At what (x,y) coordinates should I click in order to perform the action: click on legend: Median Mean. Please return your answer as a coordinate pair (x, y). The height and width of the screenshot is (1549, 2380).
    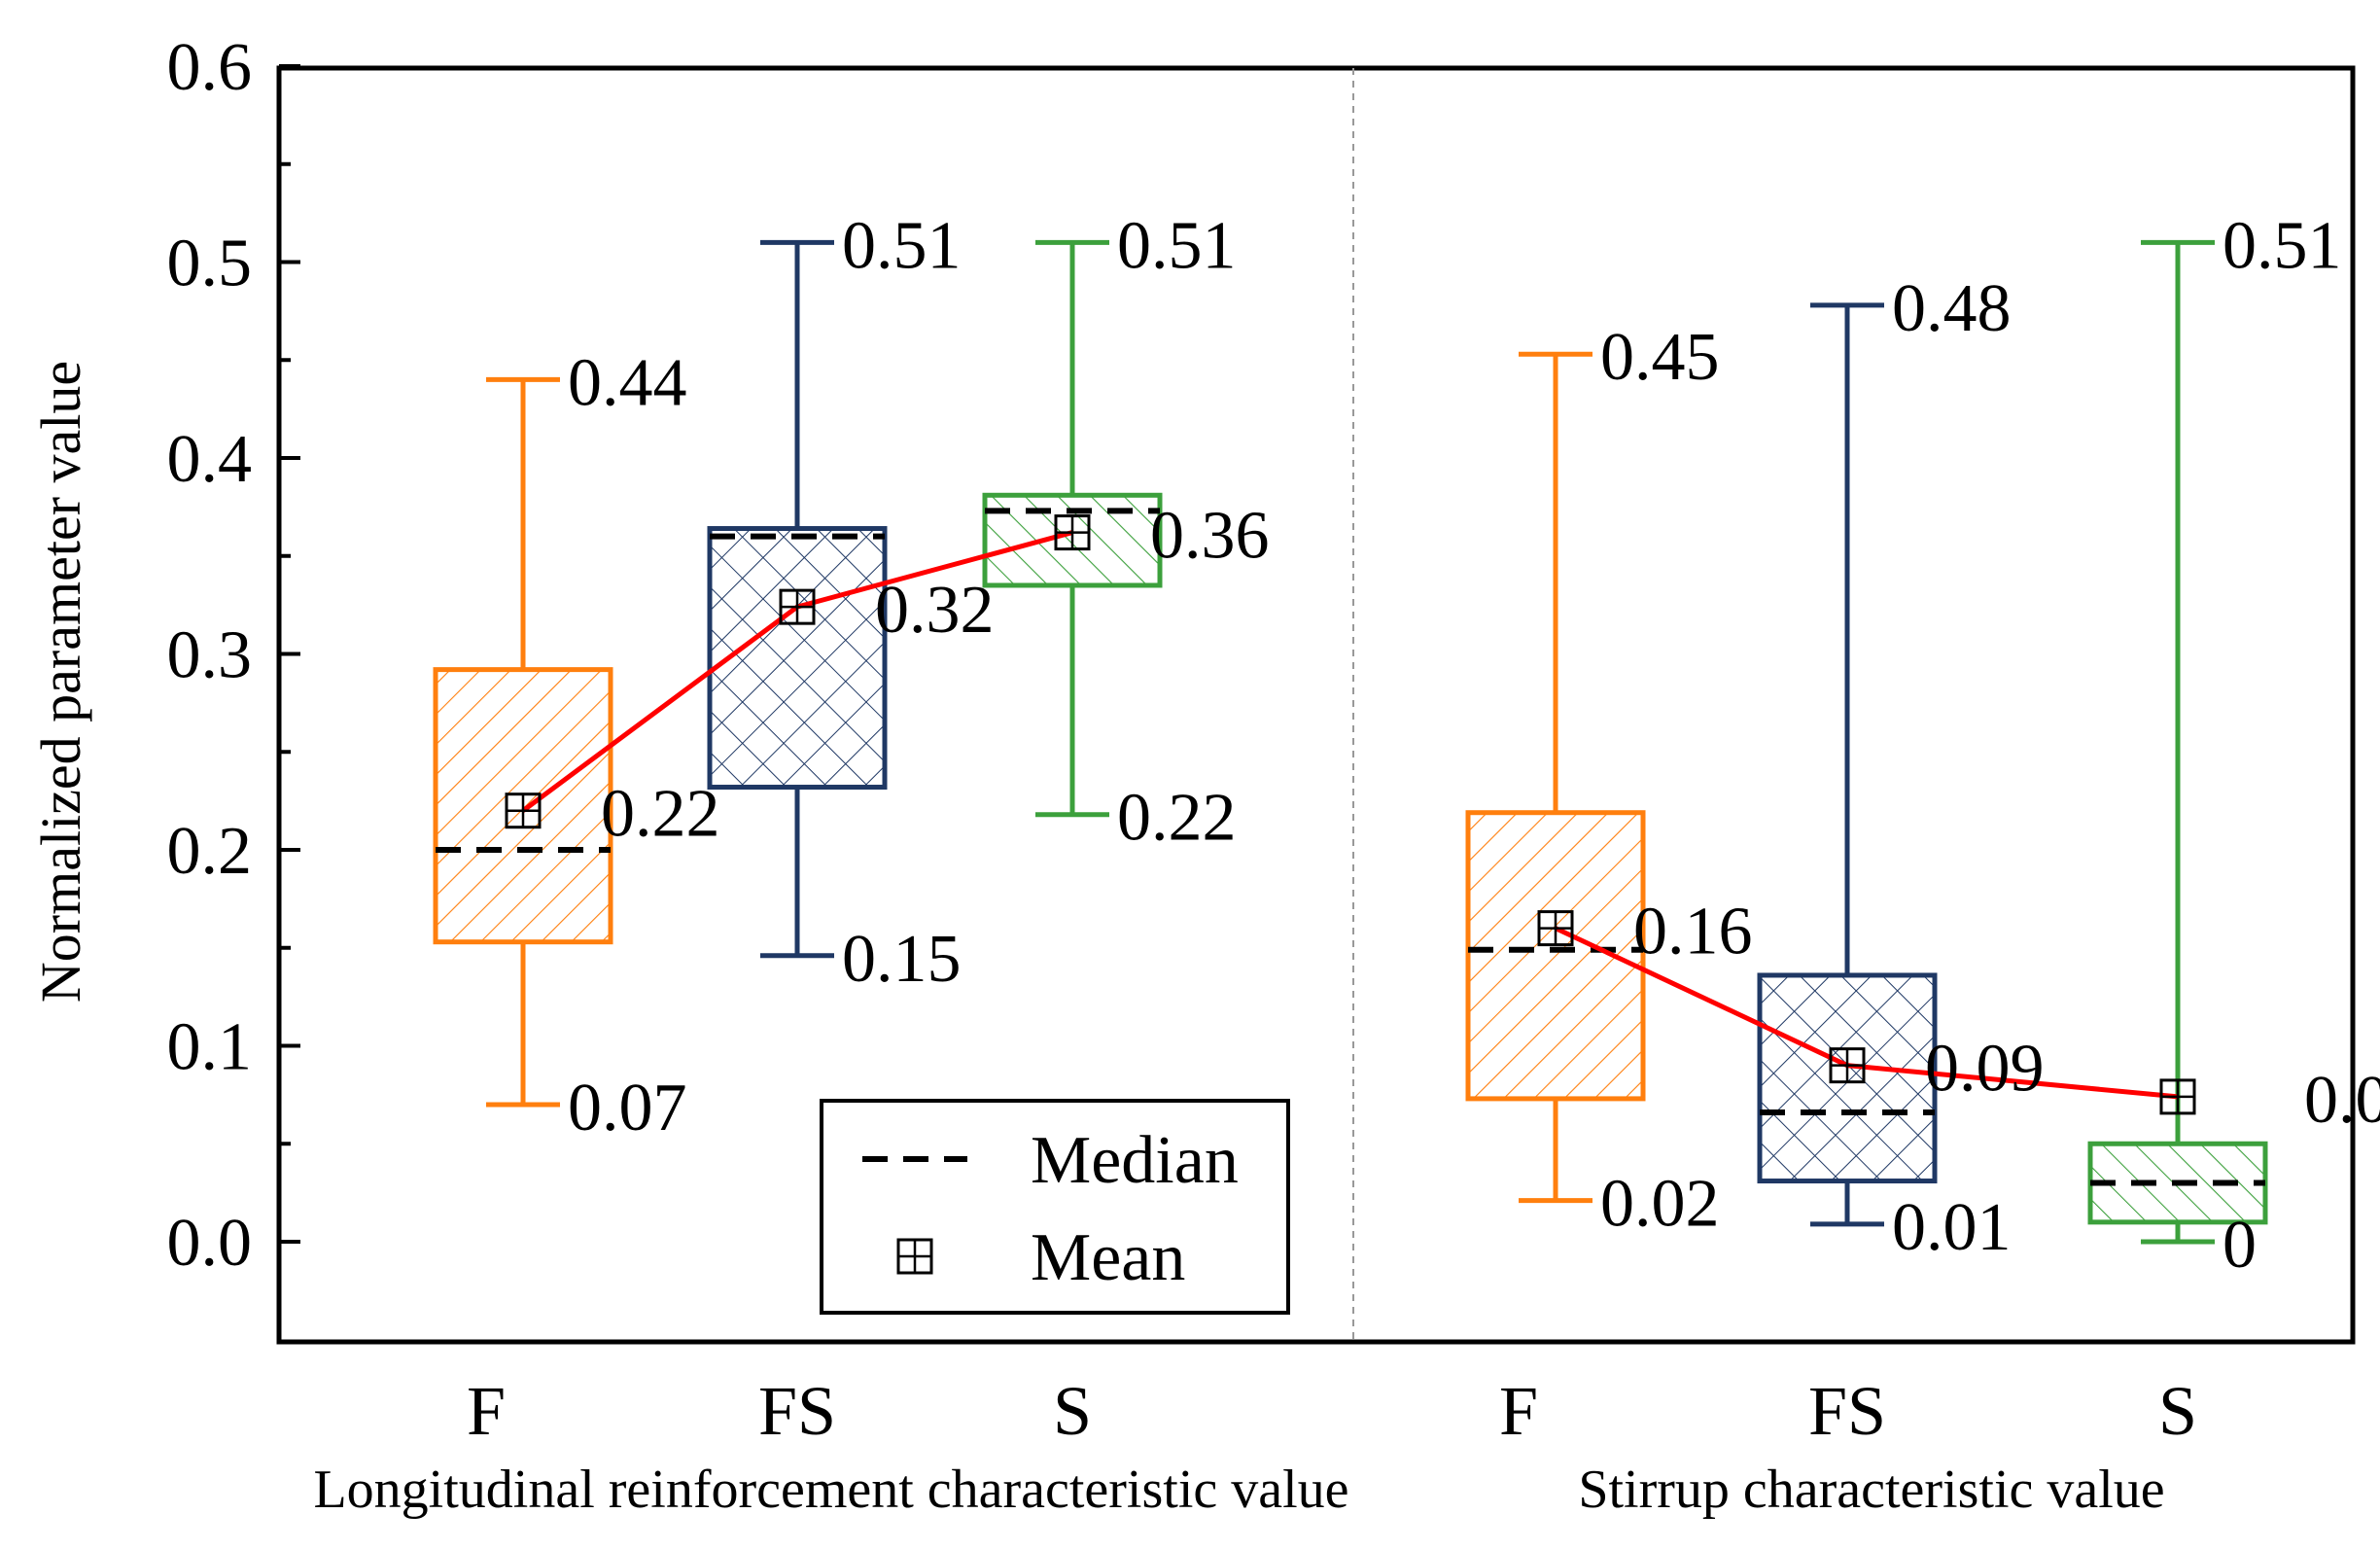
    Looking at the image, I should click on (1055, 1207).